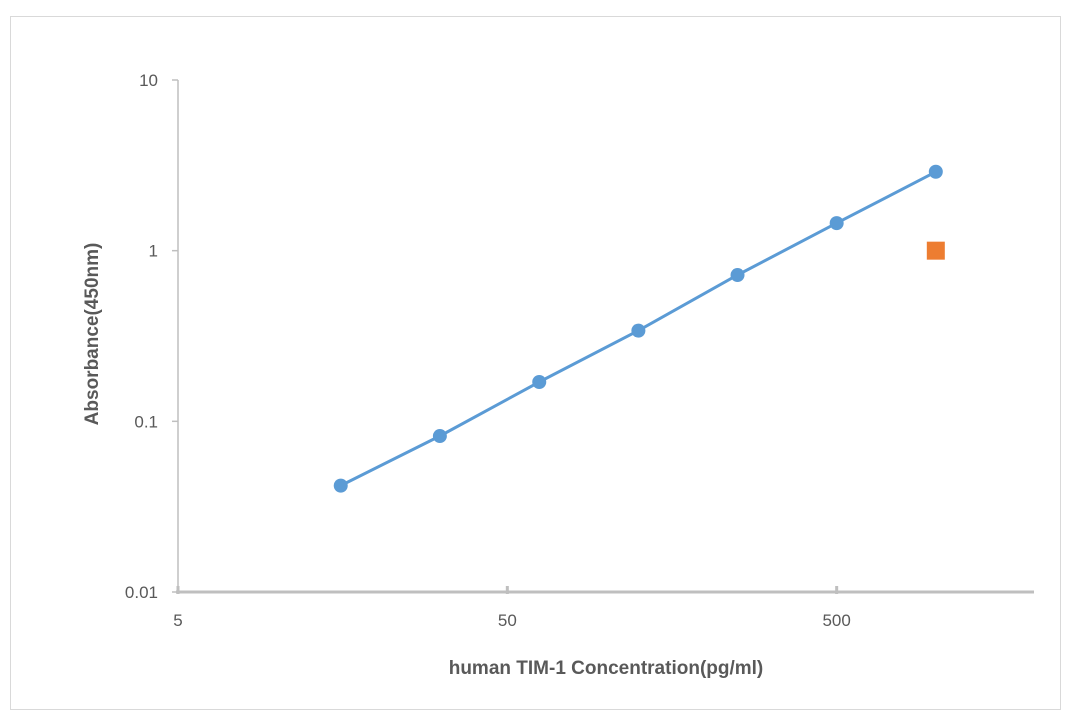  I want to click on x-tick-label: 50, so click(507, 620).